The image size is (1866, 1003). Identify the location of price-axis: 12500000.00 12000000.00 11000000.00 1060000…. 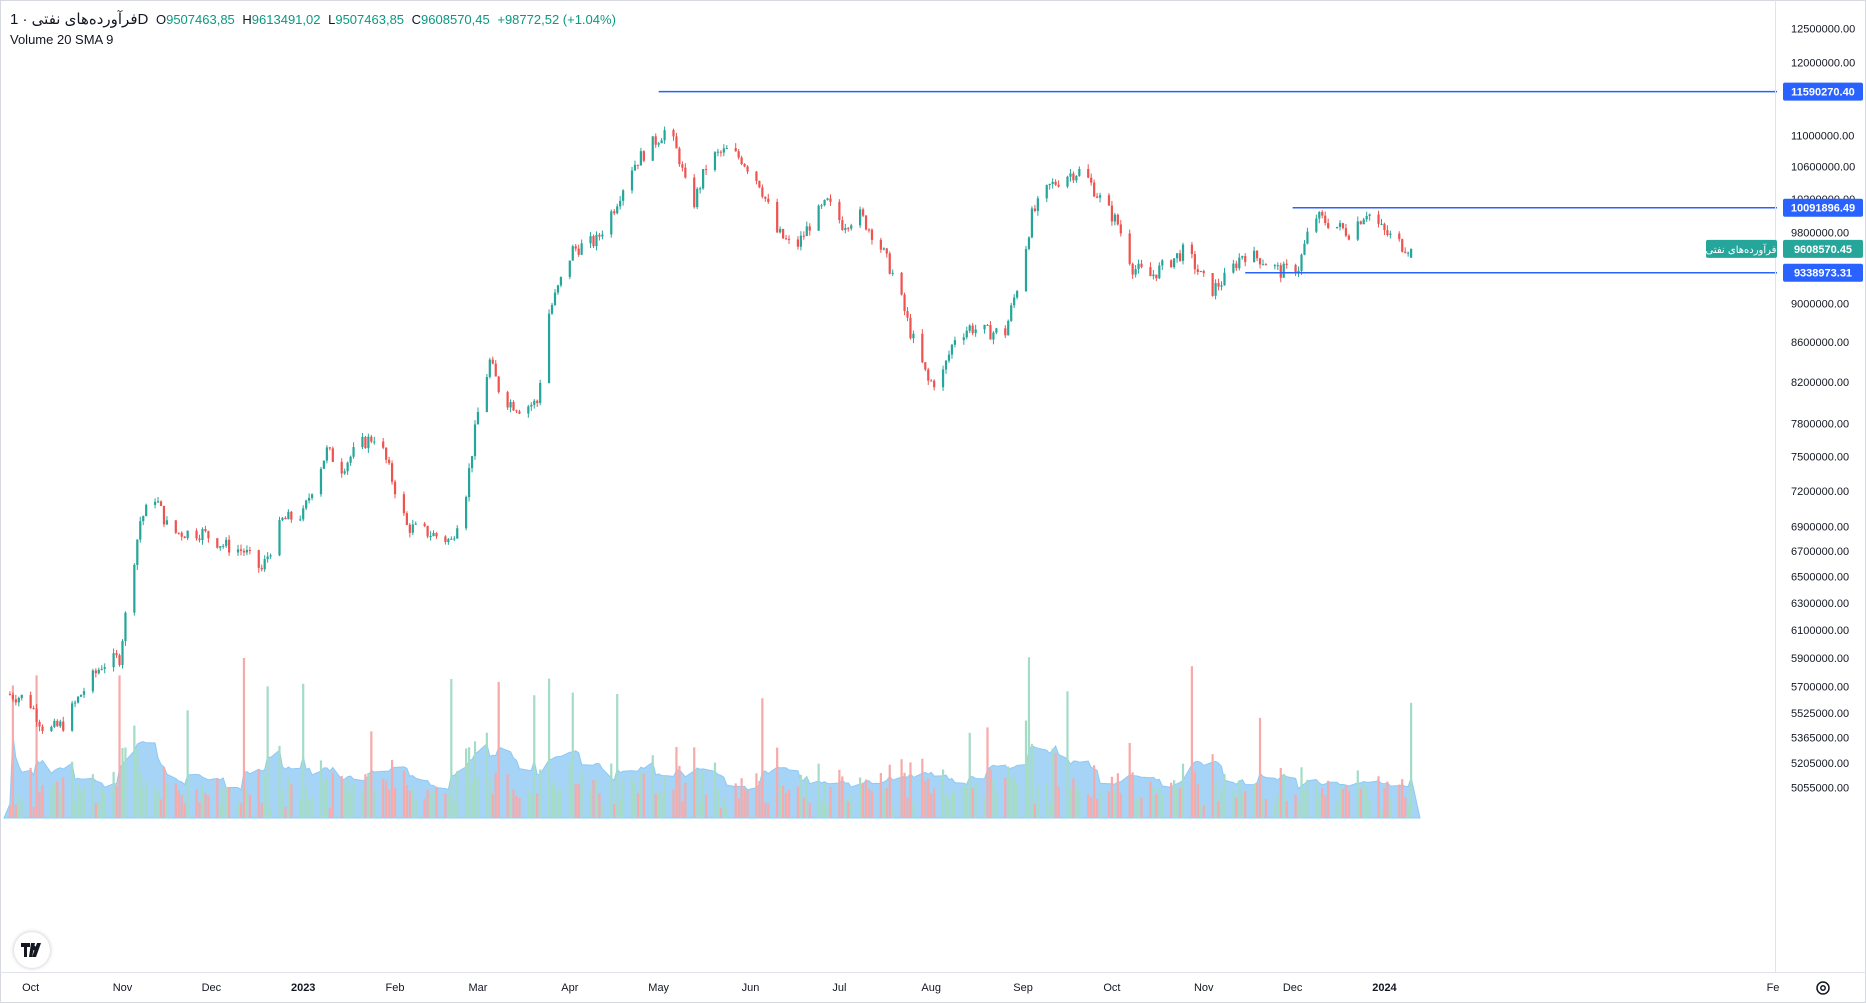
(1823, 408).